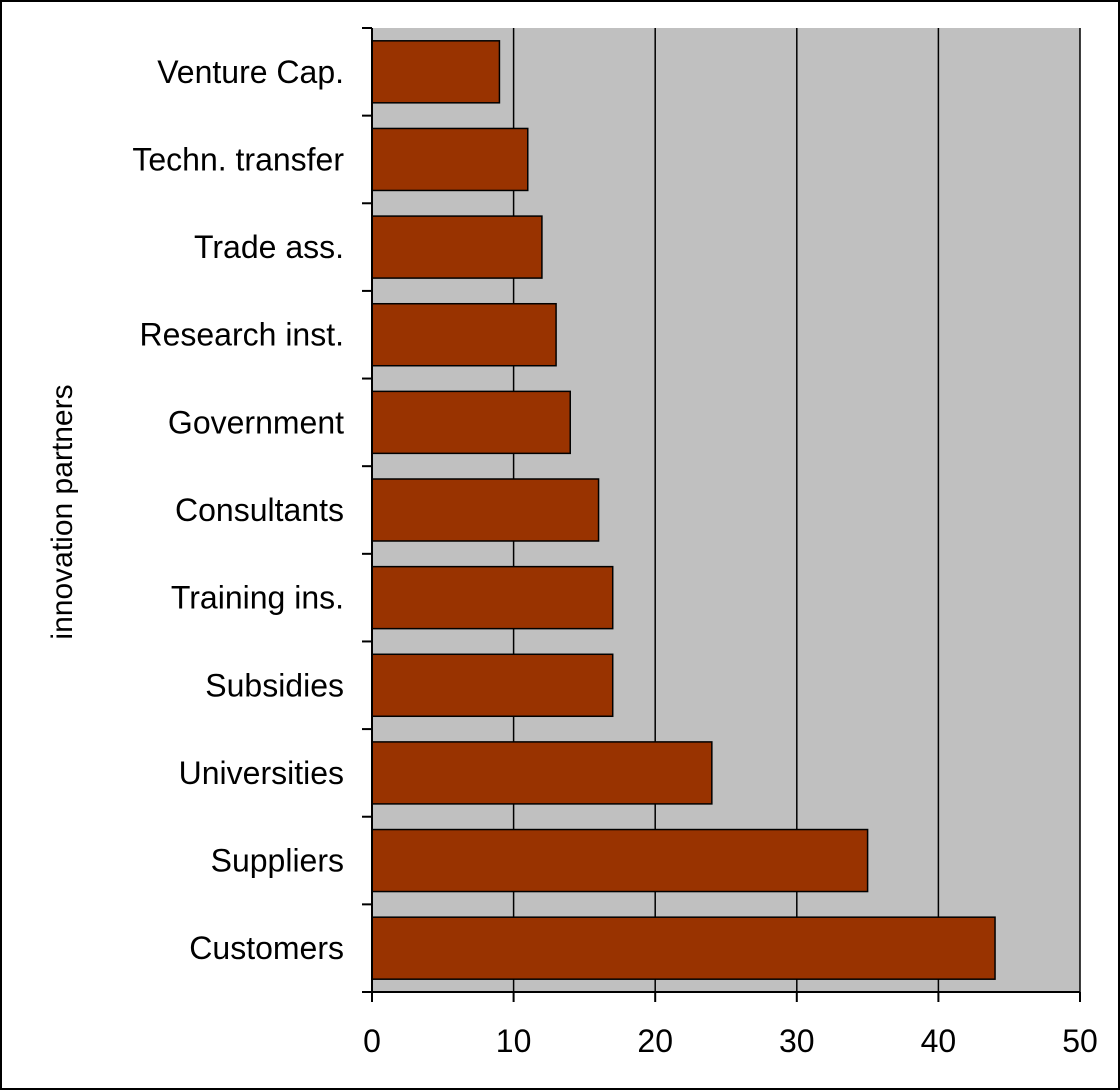 The image size is (1120, 1090). Describe the element at coordinates (250, 72) in the screenshot. I see `category-label: Venture Cap.` at that location.